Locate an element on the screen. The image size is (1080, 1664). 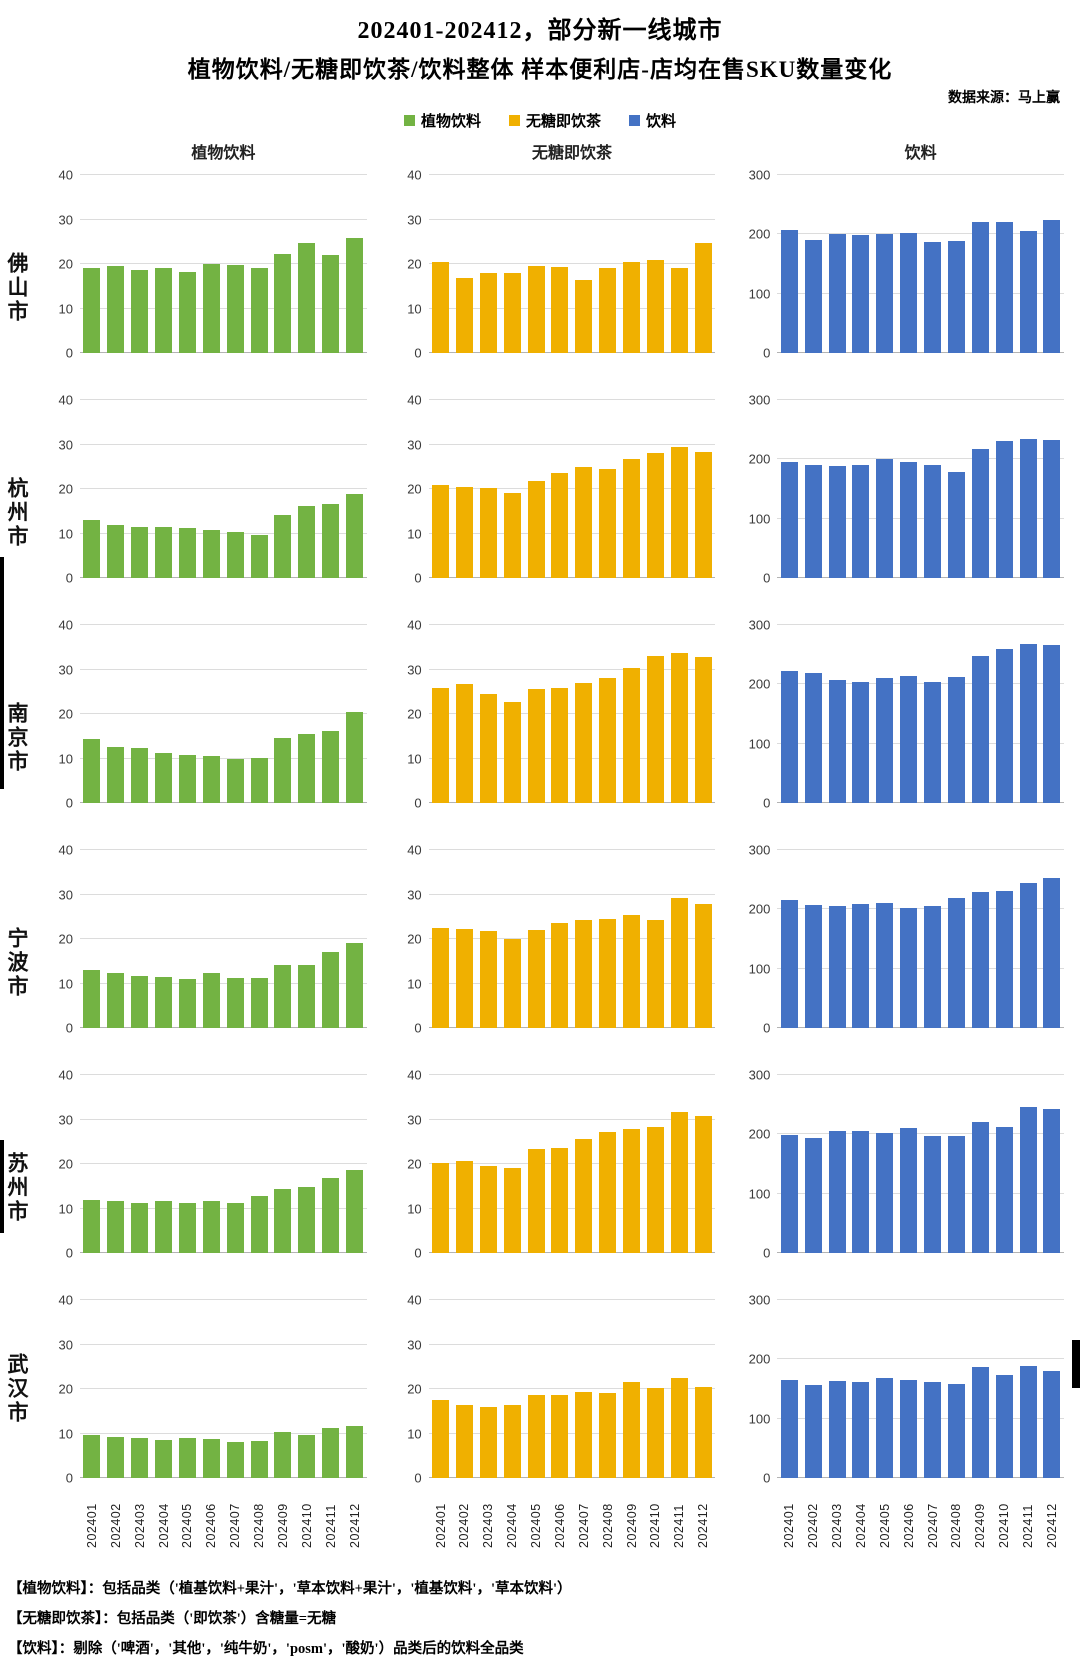
x-tick-label: 202410 is located at coordinates (655, 1525).